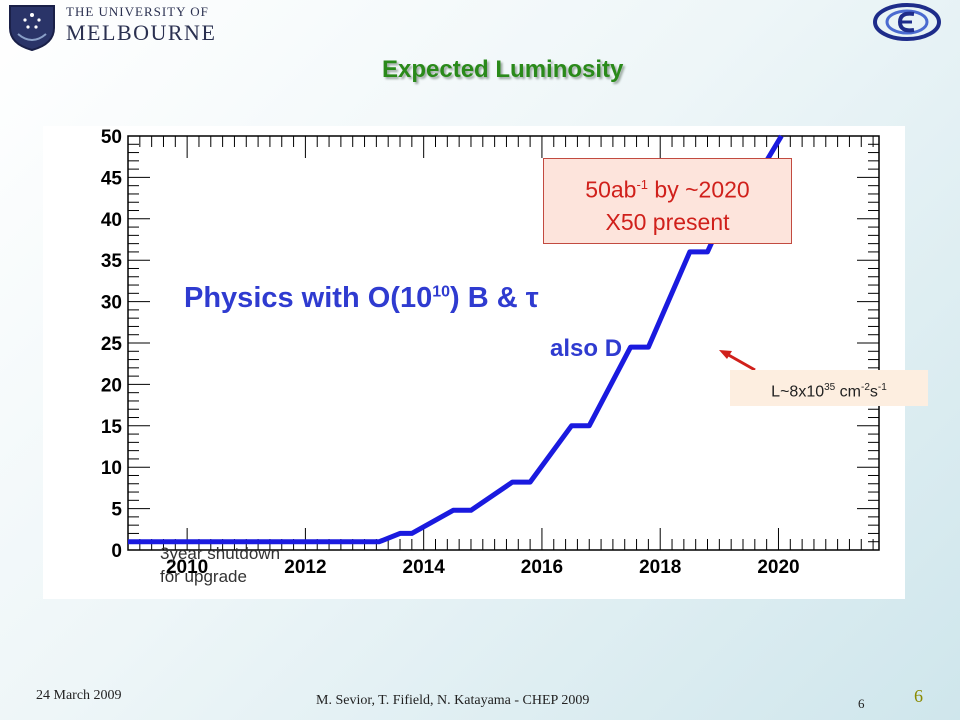  What do you see at coordinates (907, 22) in the screenshot?
I see `experiment-logo` at bounding box center [907, 22].